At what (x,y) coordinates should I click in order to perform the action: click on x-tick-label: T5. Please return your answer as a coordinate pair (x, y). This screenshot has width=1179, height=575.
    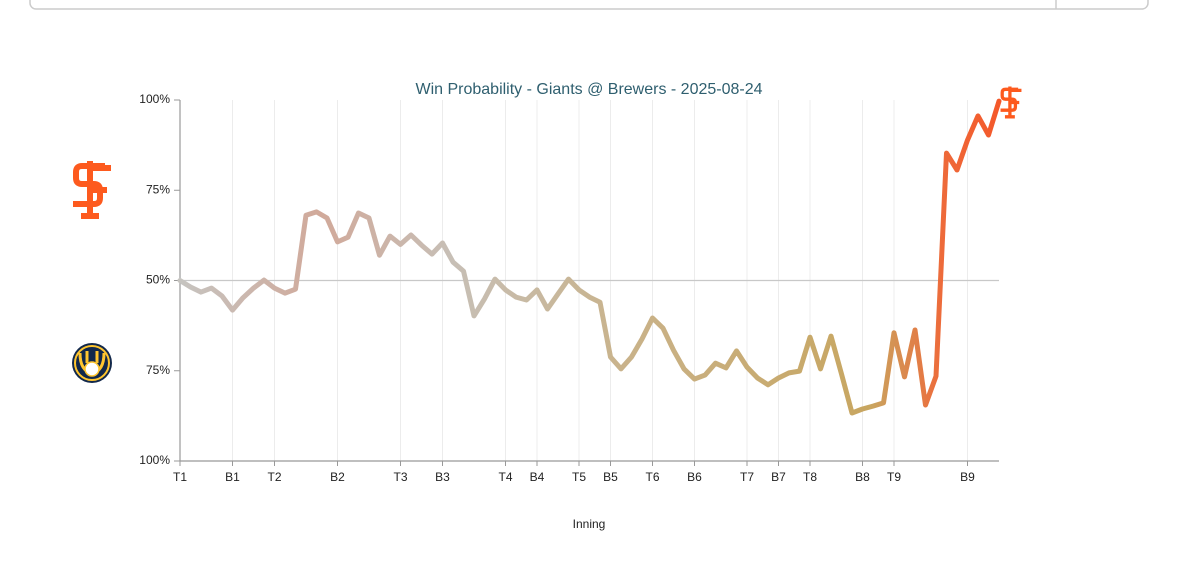
    Looking at the image, I should click on (579, 477).